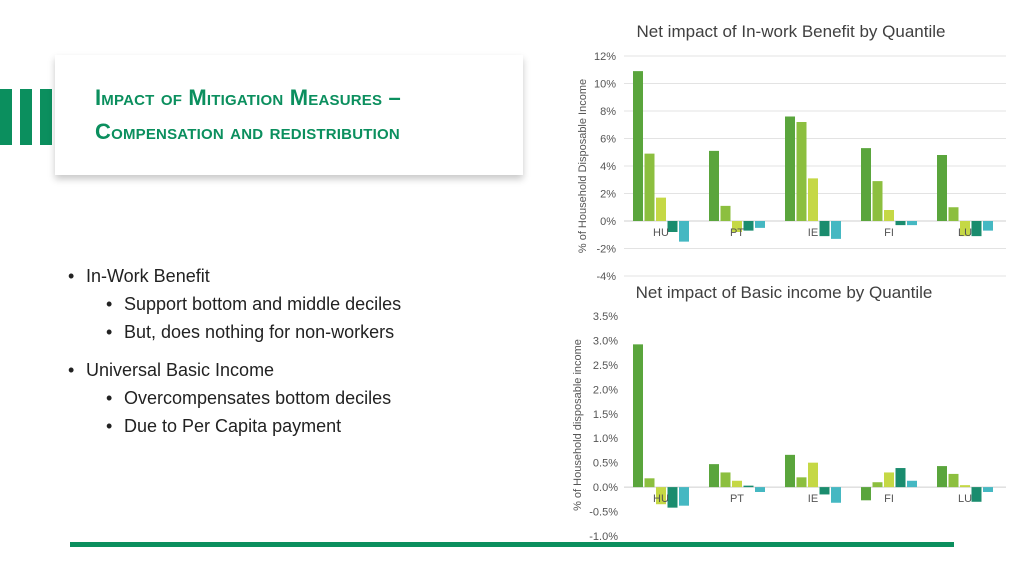 The height and width of the screenshot is (576, 1024). What do you see at coordinates (608, 112) in the screenshot?
I see `y-tick-label: 8%` at bounding box center [608, 112].